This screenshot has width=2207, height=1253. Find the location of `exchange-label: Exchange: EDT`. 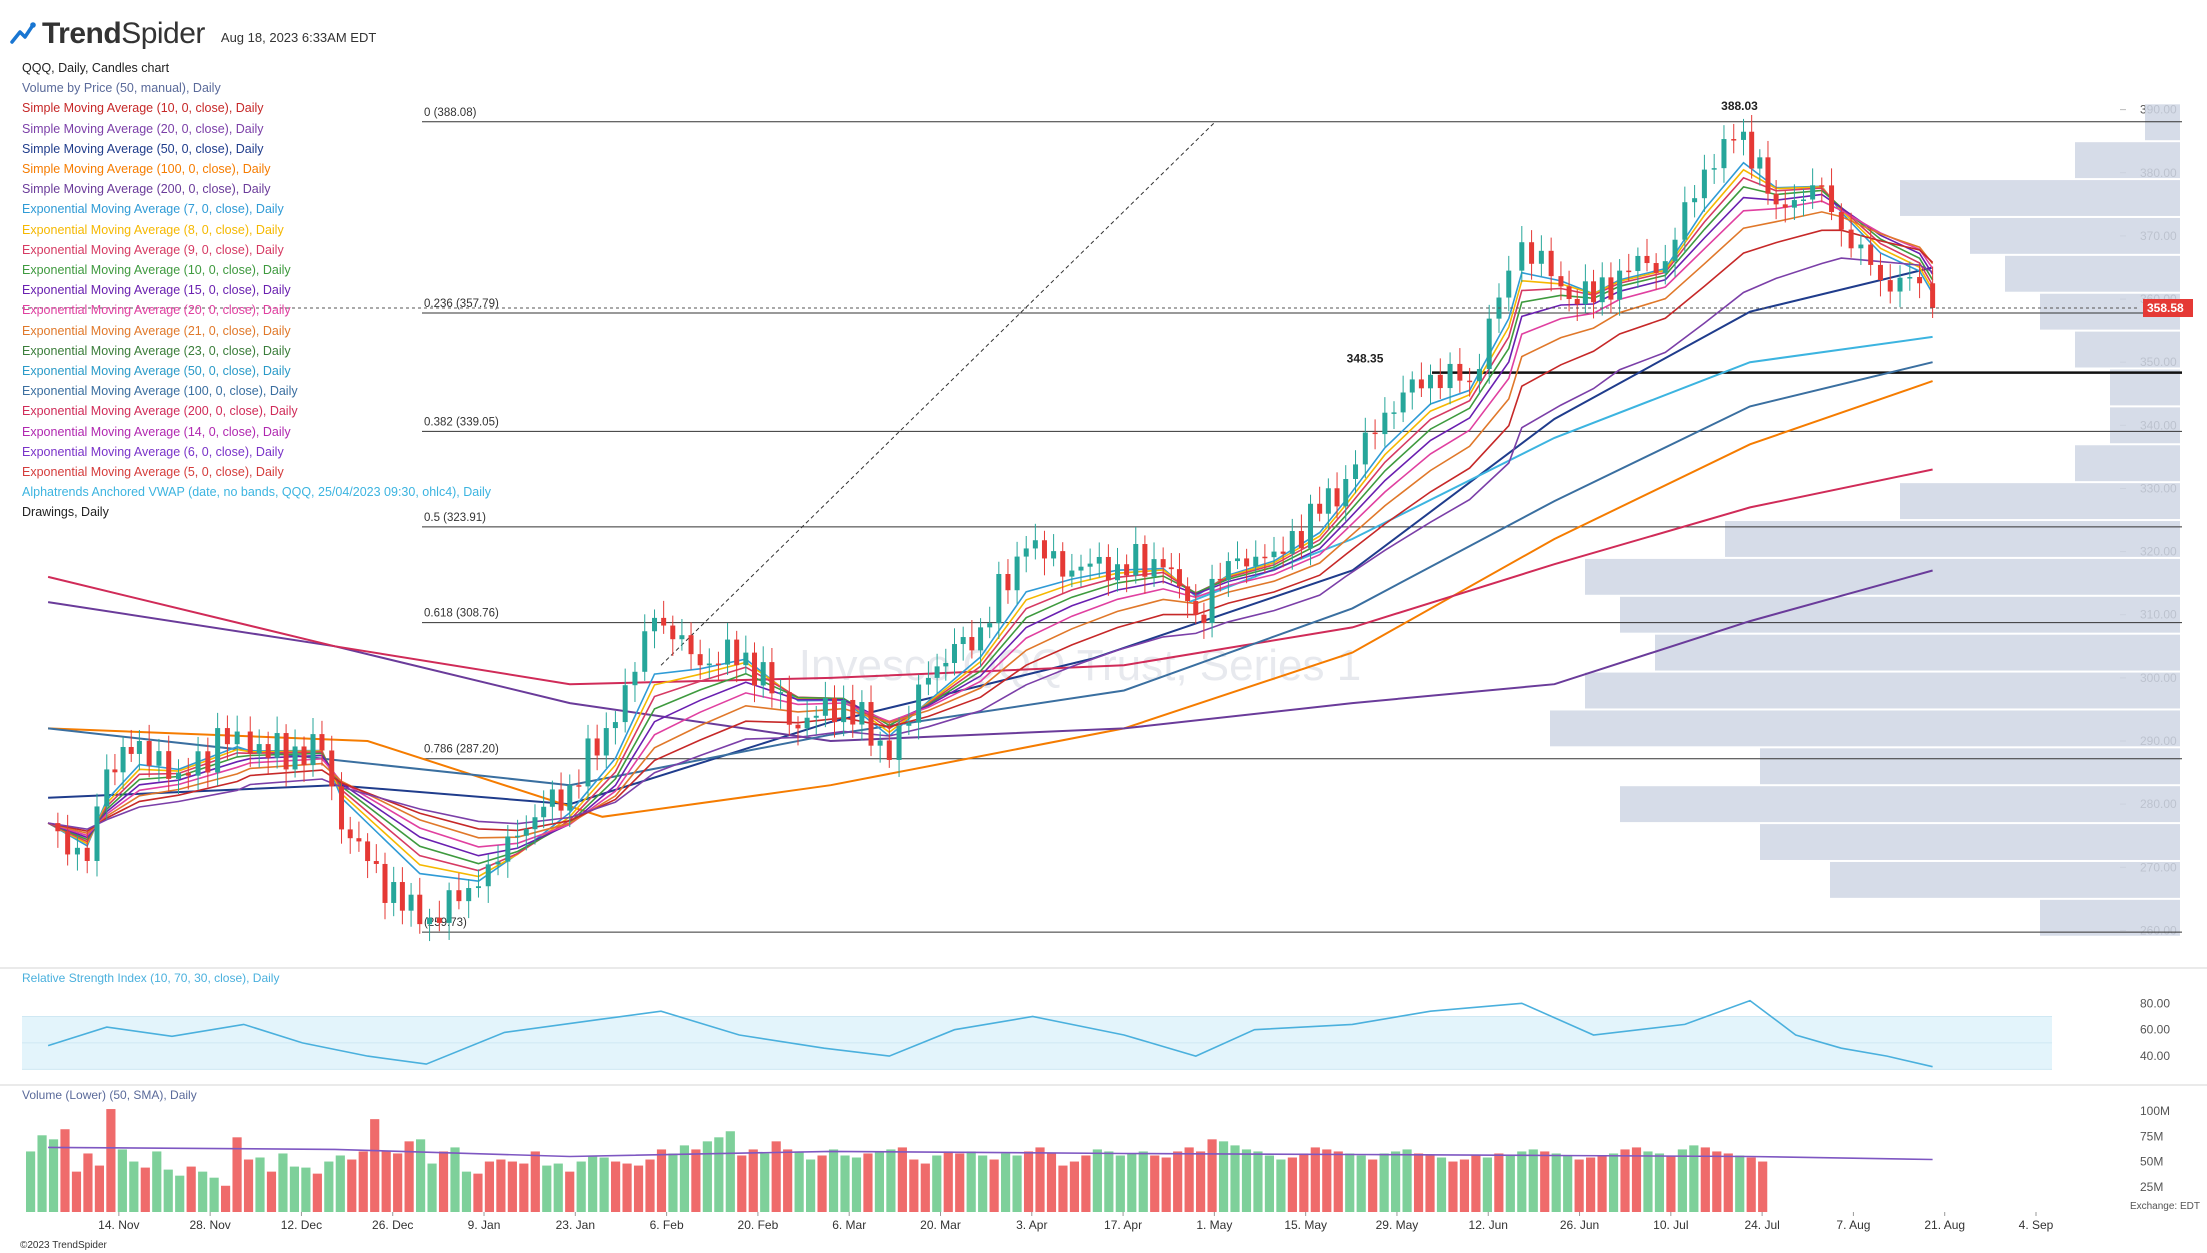

exchange-label: Exchange: EDT is located at coordinates (2165, 1206).